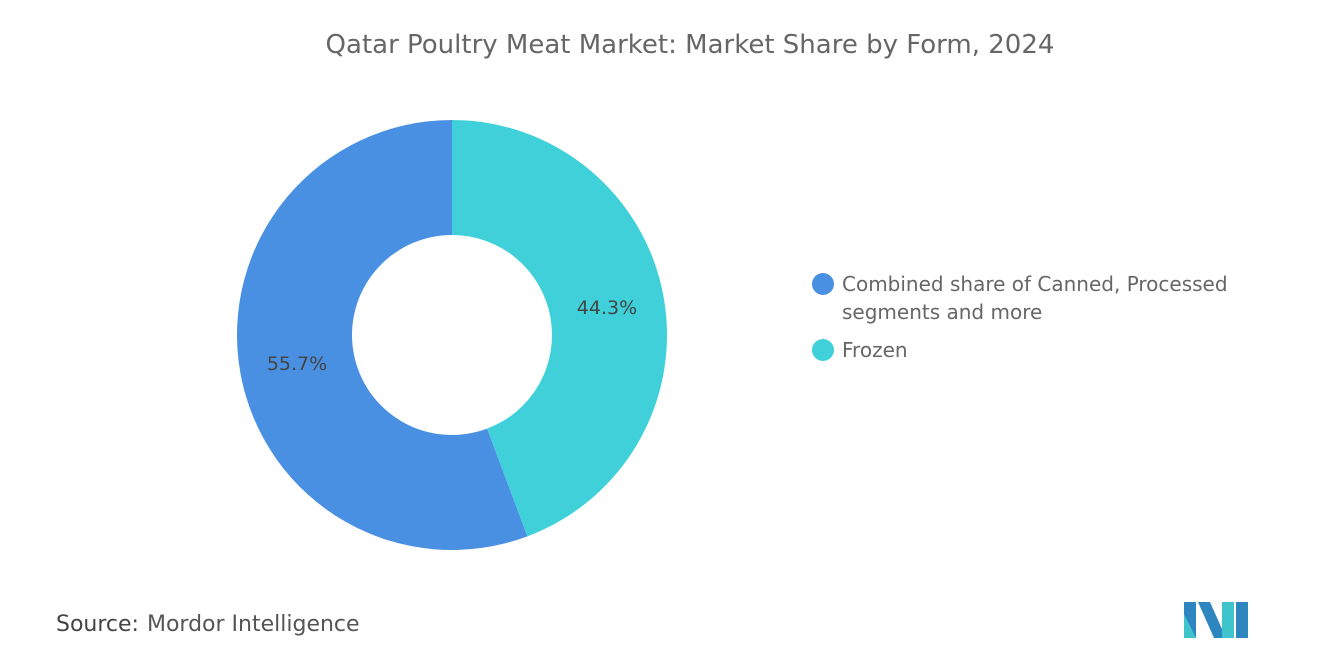  Describe the element at coordinates (875, 350) in the screenshot. I see `legend-label: Frozen` at that location.